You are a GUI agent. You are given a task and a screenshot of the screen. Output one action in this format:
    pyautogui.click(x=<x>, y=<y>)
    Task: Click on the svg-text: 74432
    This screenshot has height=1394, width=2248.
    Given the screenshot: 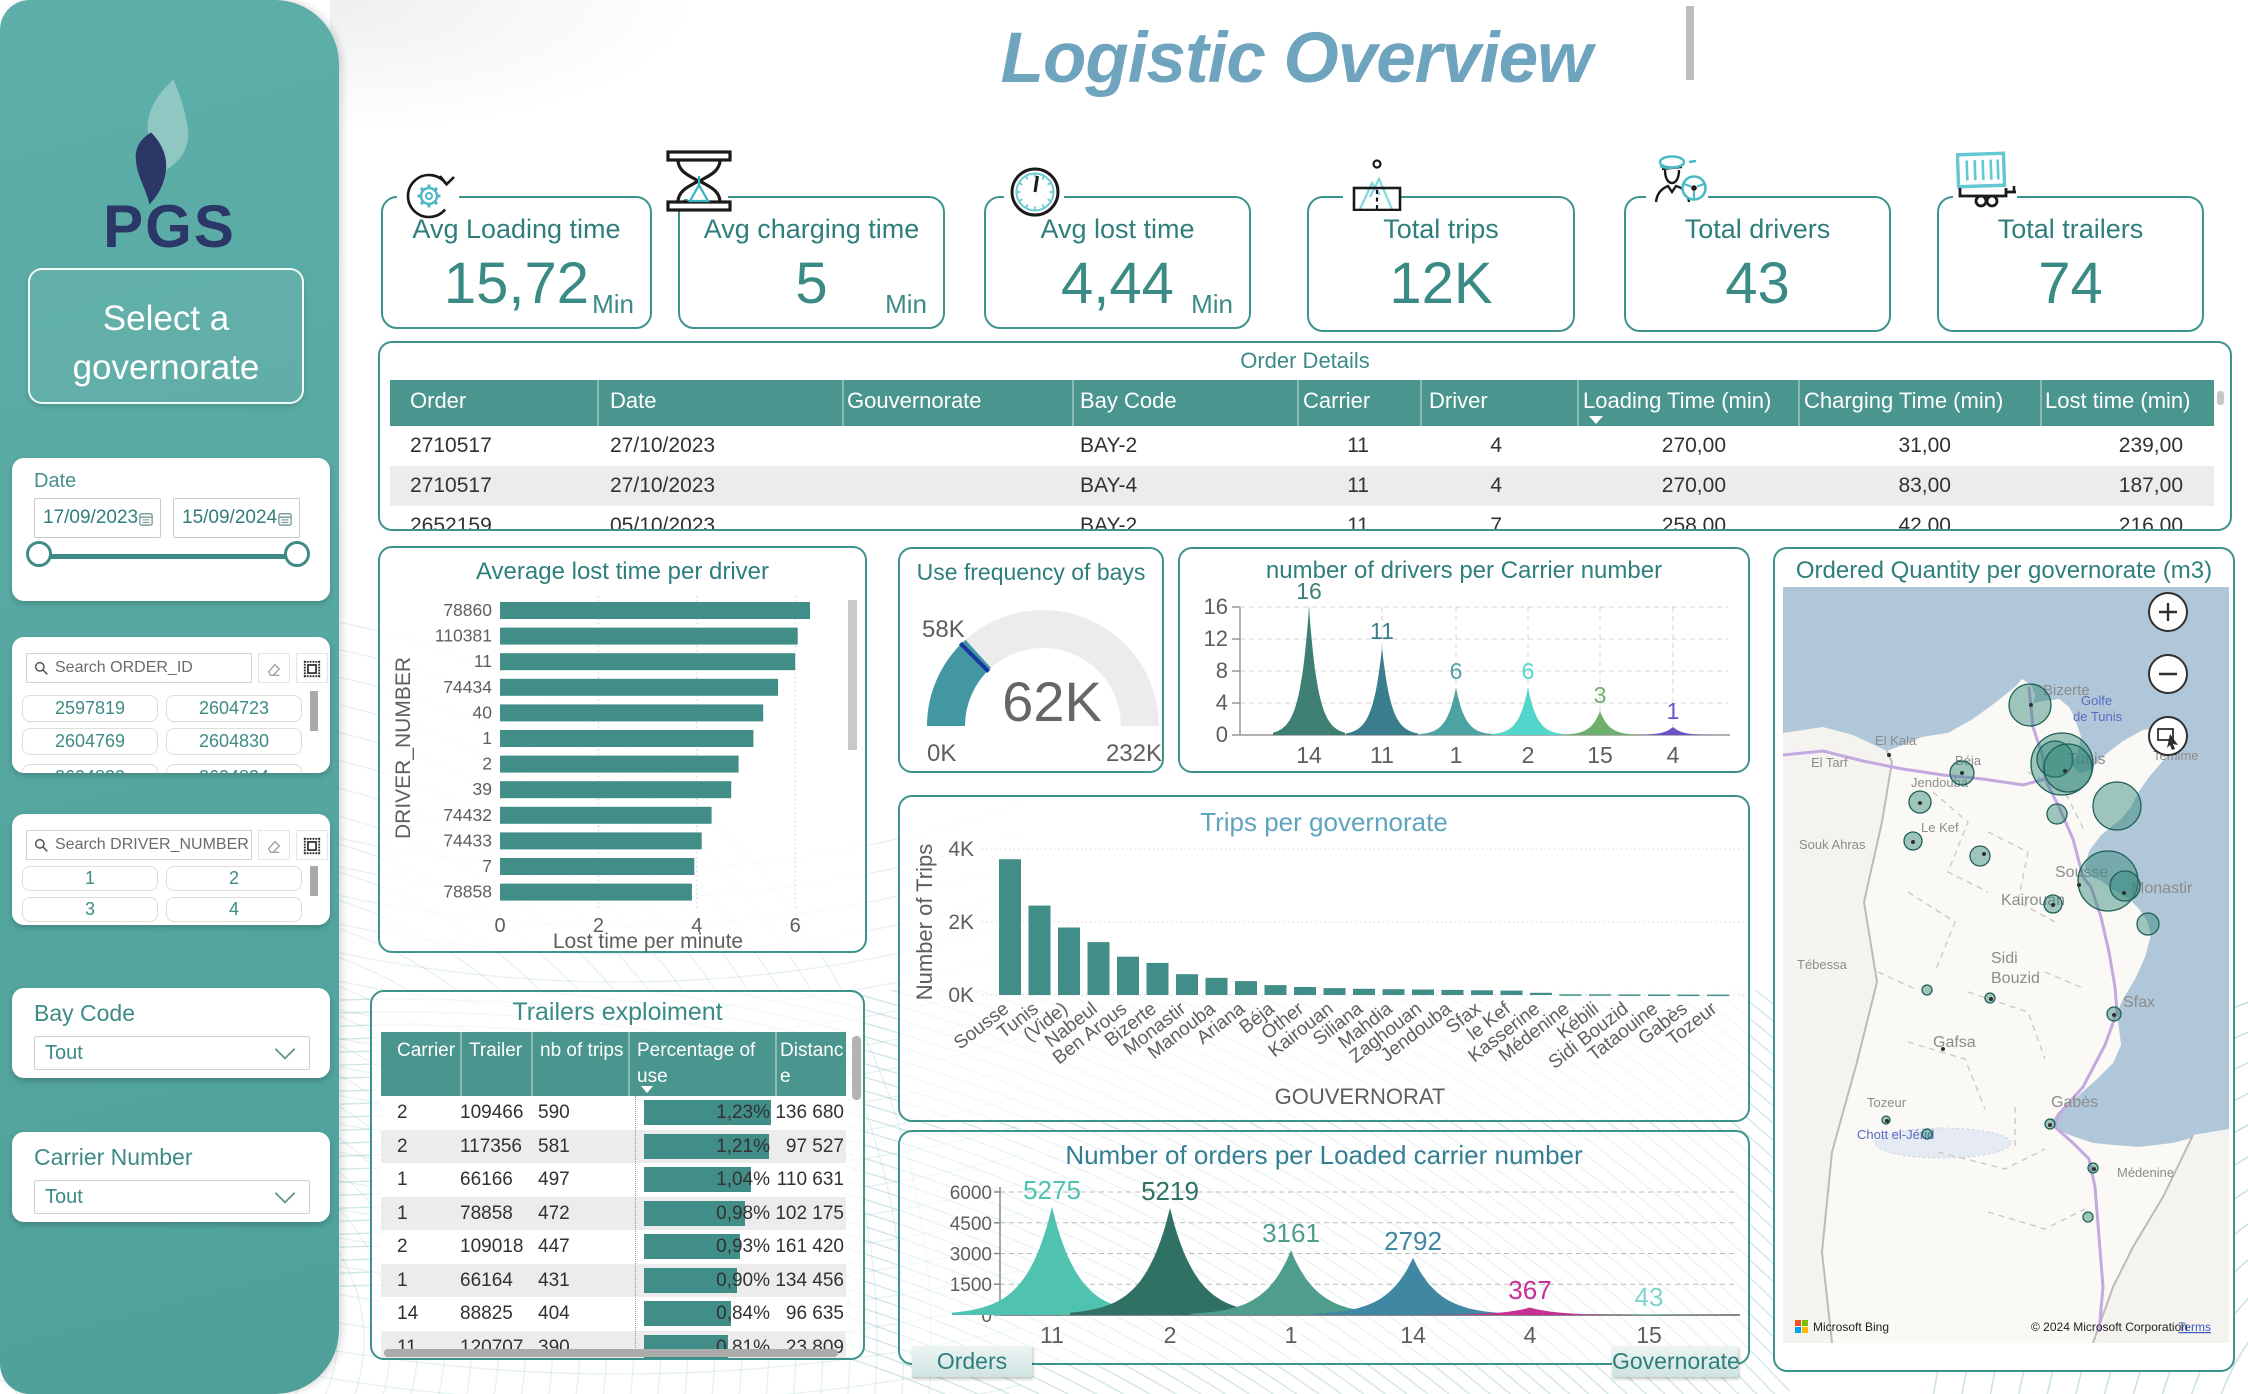 What is the action you would take?
    pyautogui.click(x=467, y=815)
    